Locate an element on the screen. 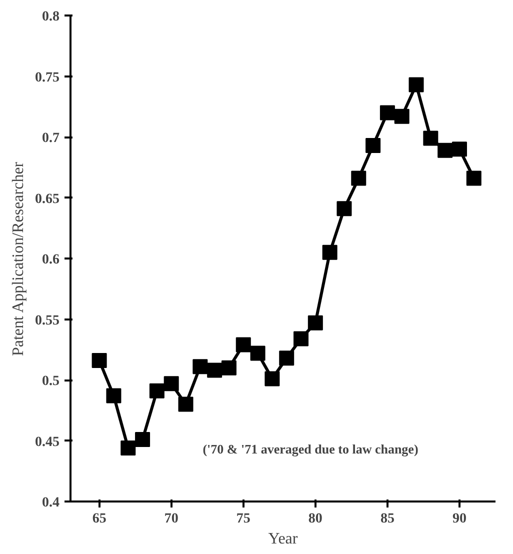  y-tick-label: 0.6 is located at coordinates (51, 260).